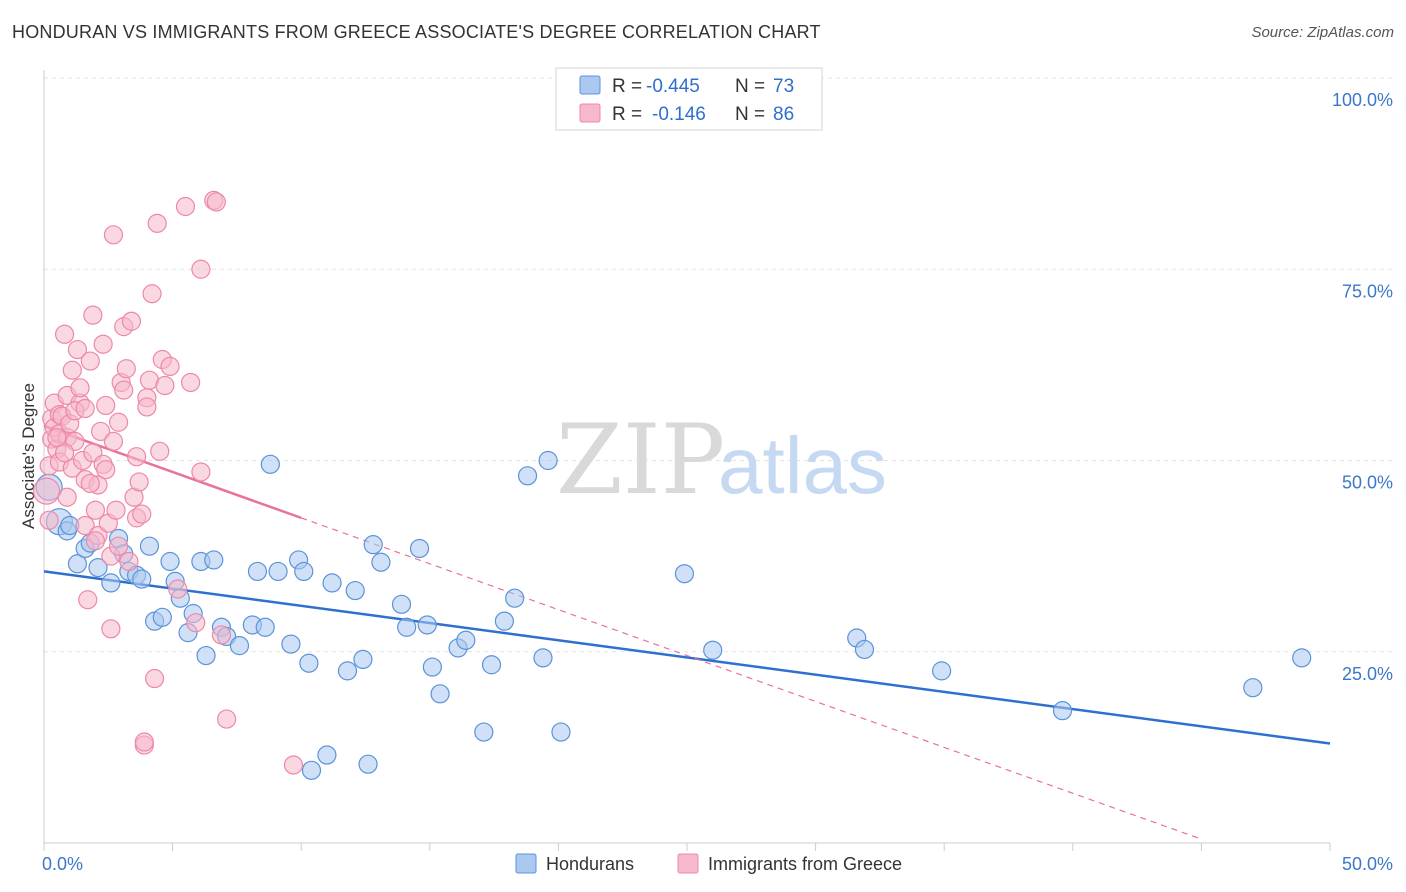 This screenshot has height=892, width=1406. I want to click on watermark-atlas: atlas, so click(802, 465).